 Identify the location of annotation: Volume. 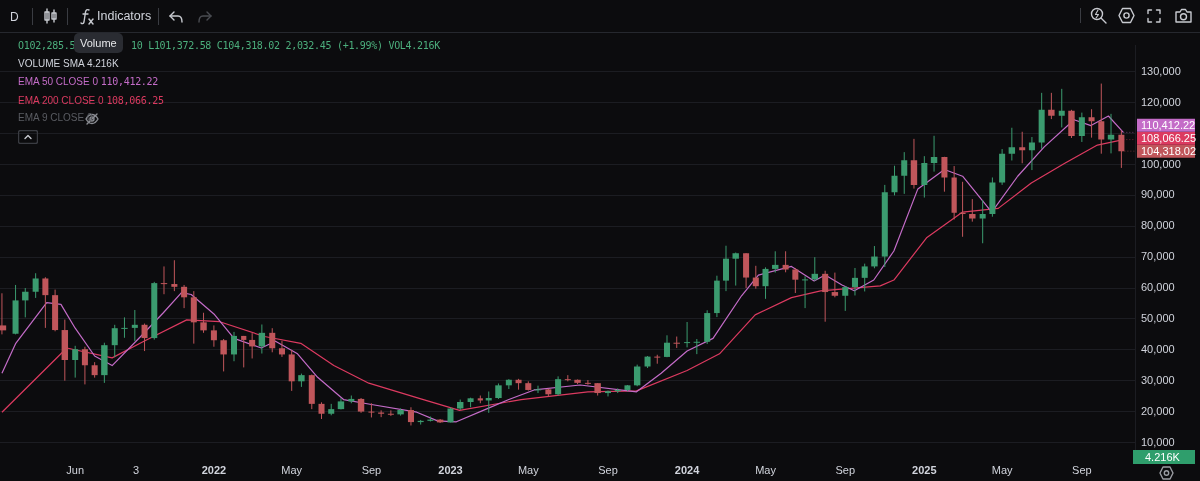
(98, 43).